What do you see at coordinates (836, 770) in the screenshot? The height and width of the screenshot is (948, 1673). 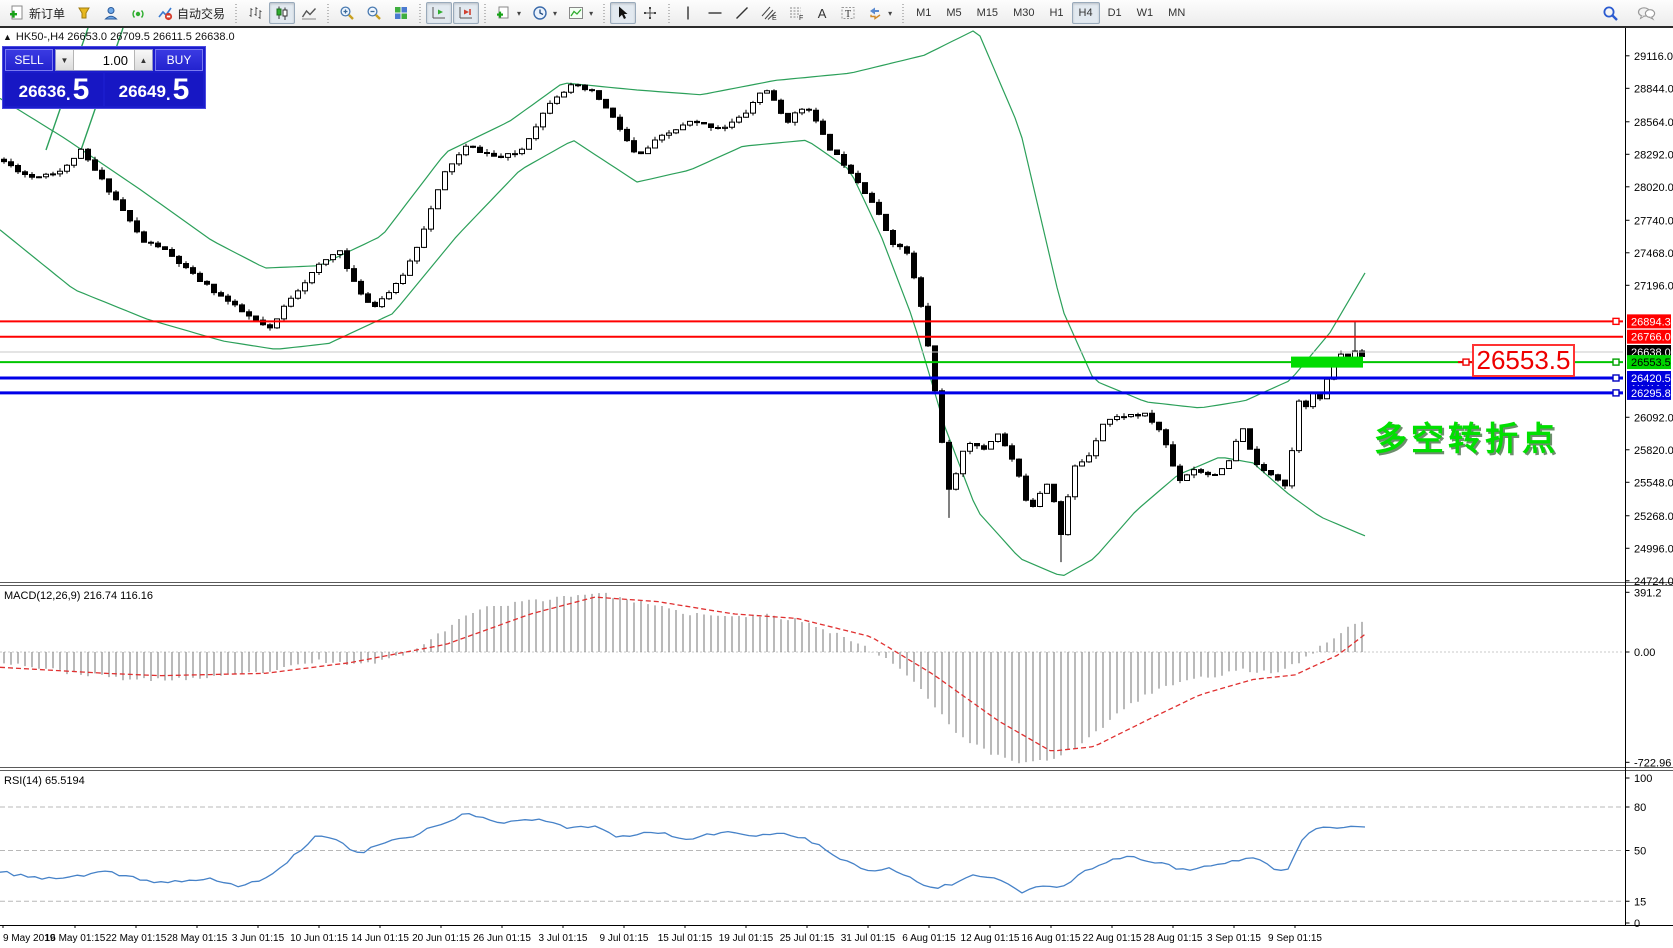 I see `pane-separator` at bounding box center [836, 770].